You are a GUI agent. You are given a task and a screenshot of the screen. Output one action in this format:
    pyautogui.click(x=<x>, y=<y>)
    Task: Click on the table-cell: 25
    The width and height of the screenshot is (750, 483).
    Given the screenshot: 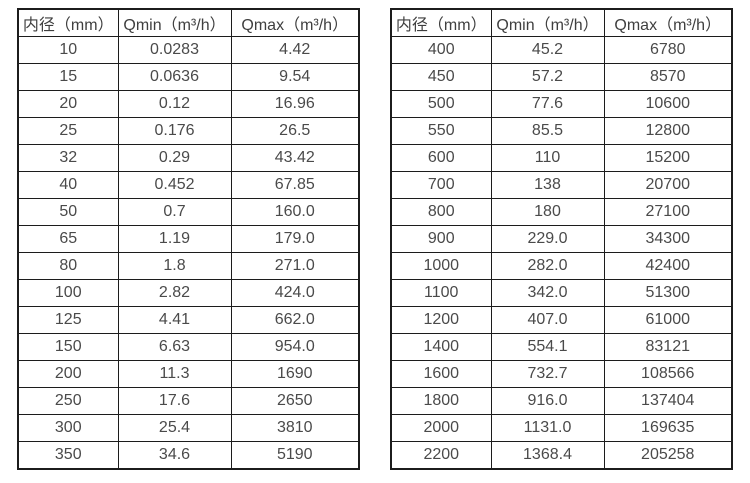 What is the action you would take?
    pyautogui.click(x=68, y=131)
    